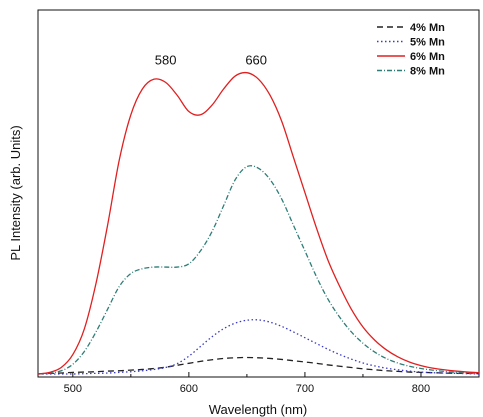 The width and height of the screenshot is (483, 417). I want to click on series-line-4-mn, so click(258, 365).